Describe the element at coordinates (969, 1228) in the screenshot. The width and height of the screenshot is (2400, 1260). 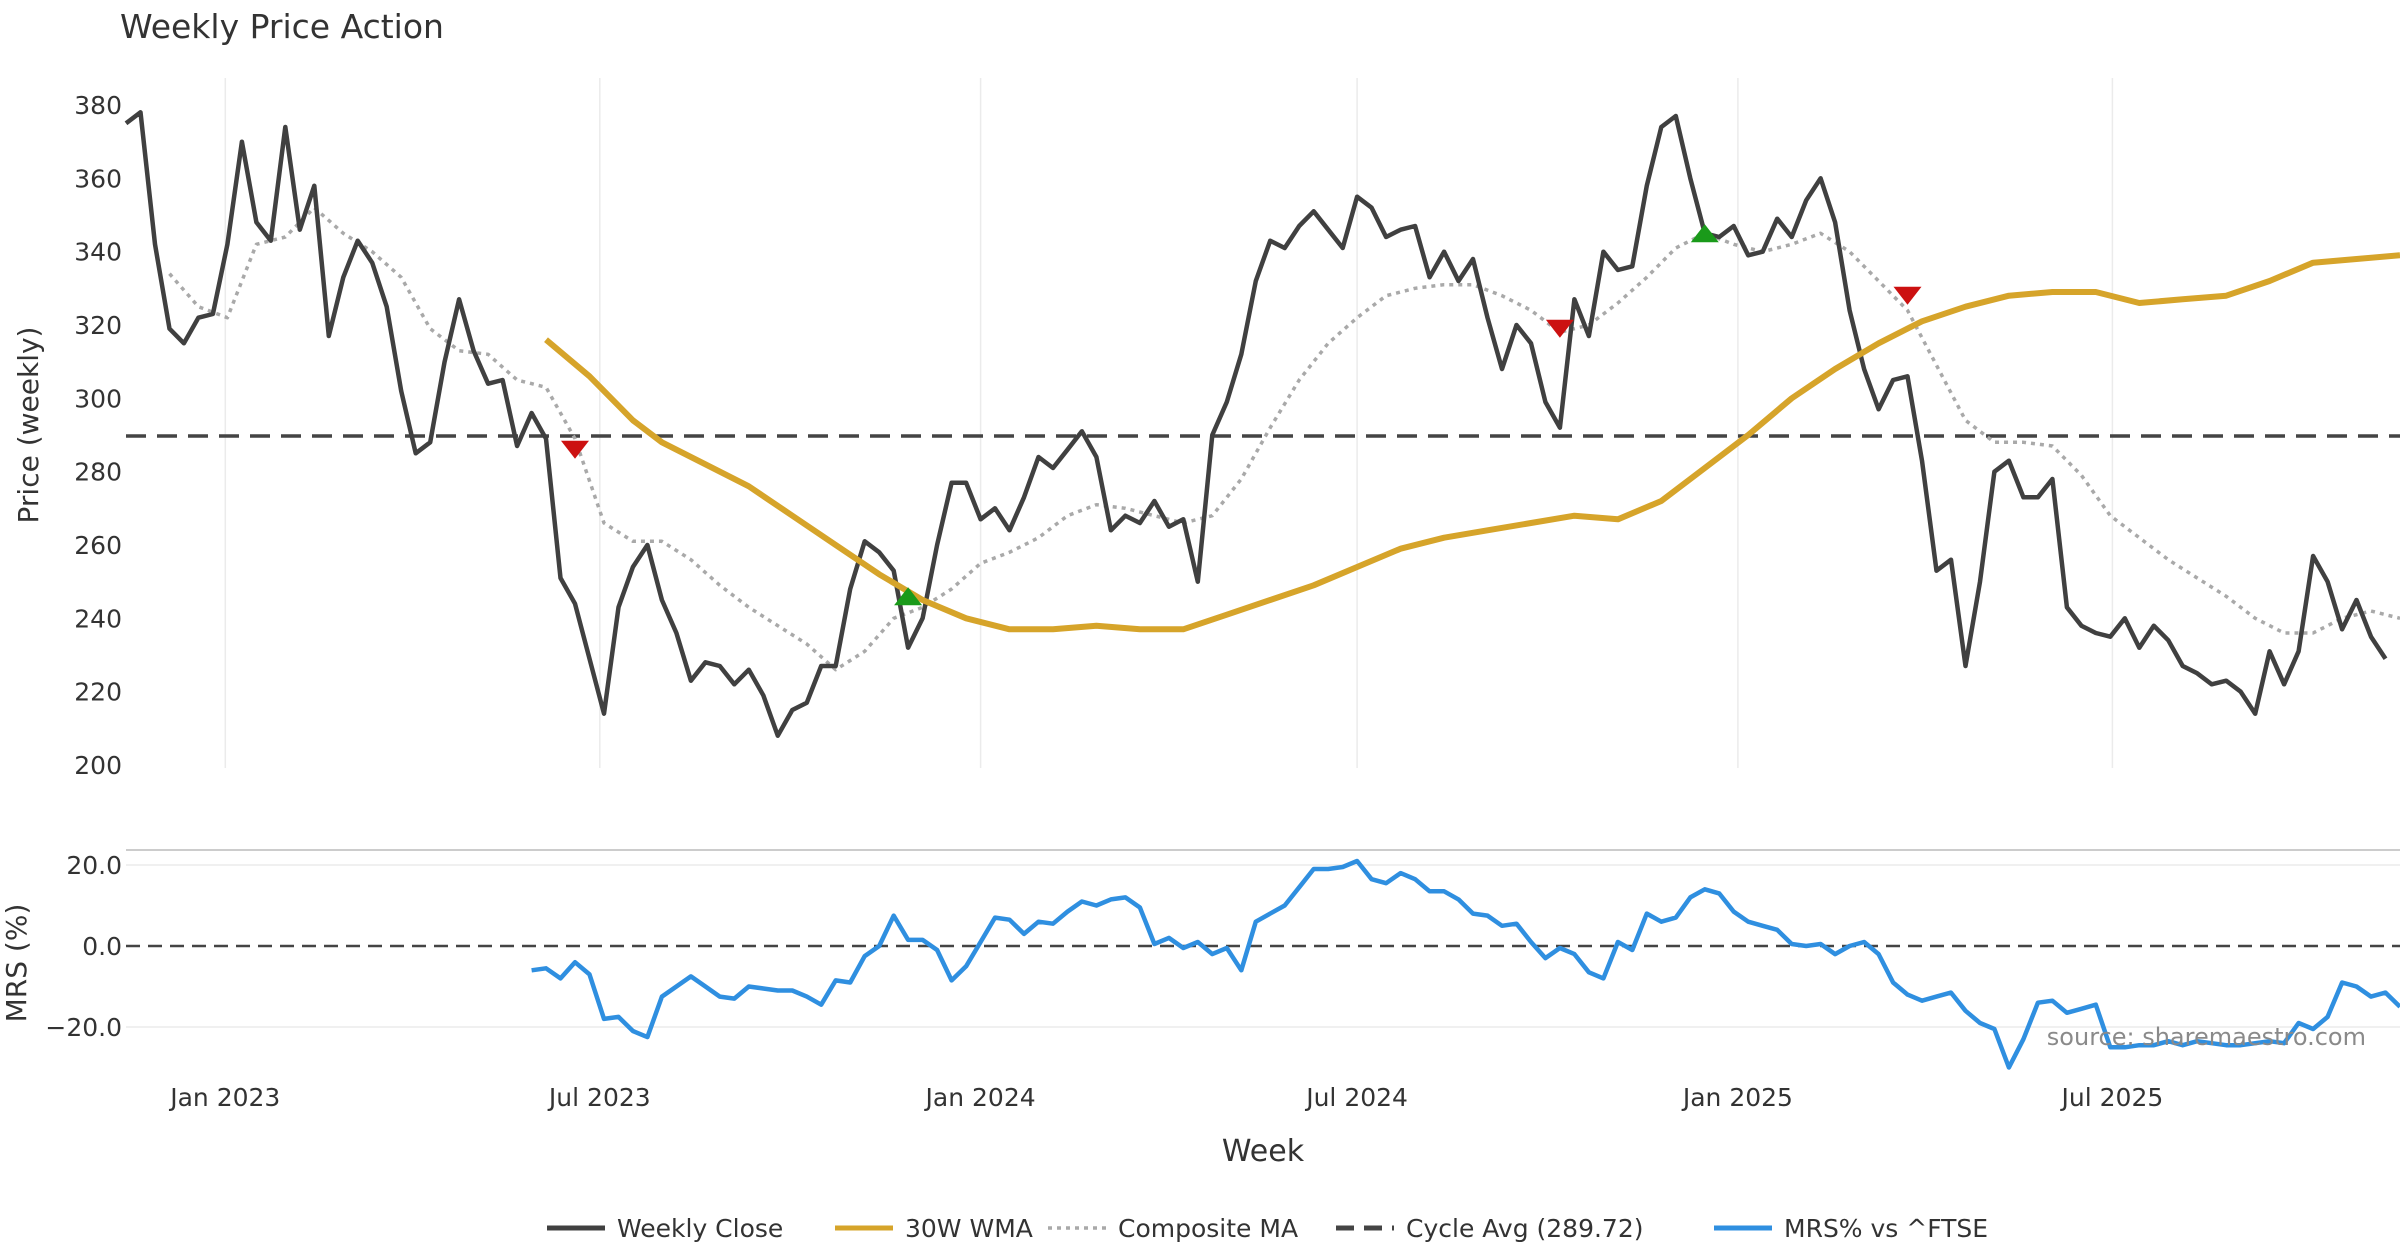
I see `legend-label: 30W WMA` at that location.